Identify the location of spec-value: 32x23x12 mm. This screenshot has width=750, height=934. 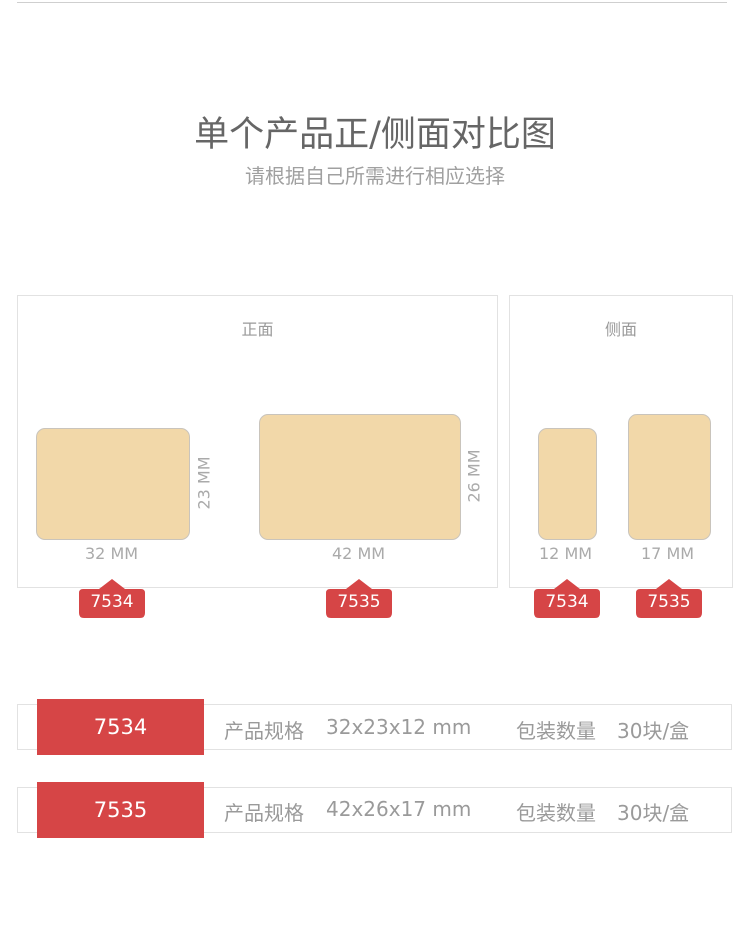
(399, 727).